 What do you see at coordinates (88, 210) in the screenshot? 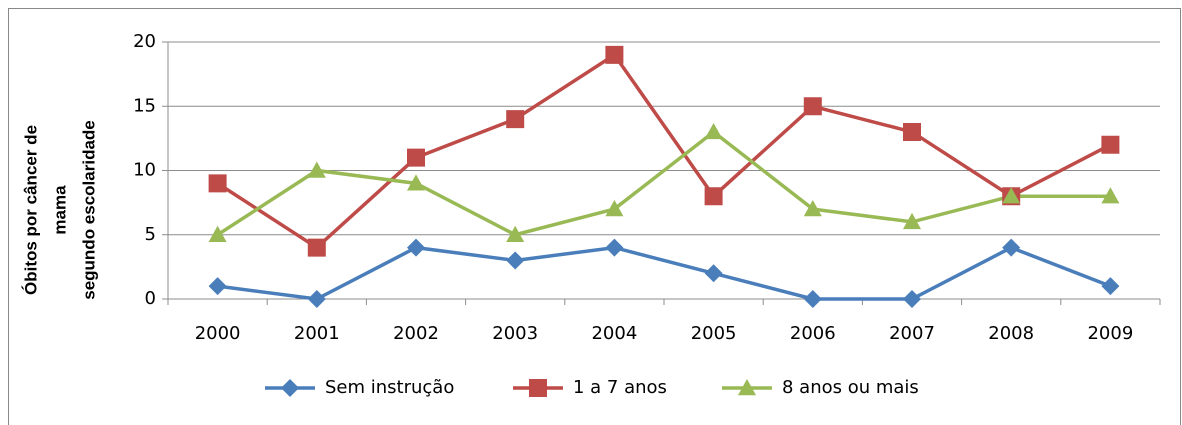
I see `y-axis-title-line: segundo escolaridade` at bounding box center [88, 210].